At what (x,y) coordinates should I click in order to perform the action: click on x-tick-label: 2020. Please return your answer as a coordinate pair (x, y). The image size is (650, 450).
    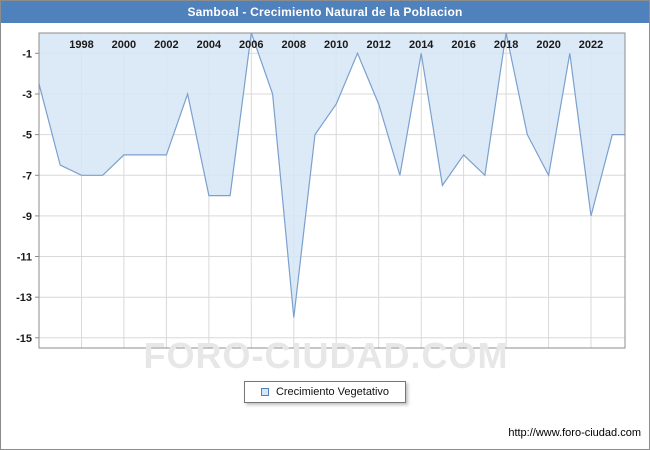
    Looking at the image, I should click on (548, 45).